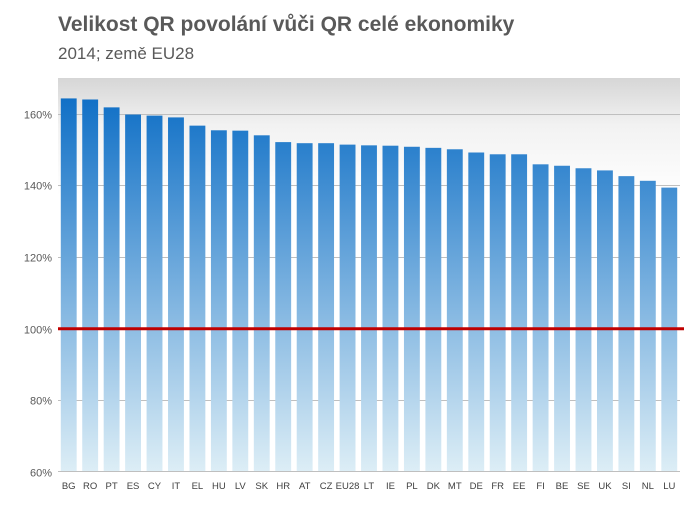  Describe the element at coordinates (283, 307) in the screenshot. I see `bar-hr` at that location.